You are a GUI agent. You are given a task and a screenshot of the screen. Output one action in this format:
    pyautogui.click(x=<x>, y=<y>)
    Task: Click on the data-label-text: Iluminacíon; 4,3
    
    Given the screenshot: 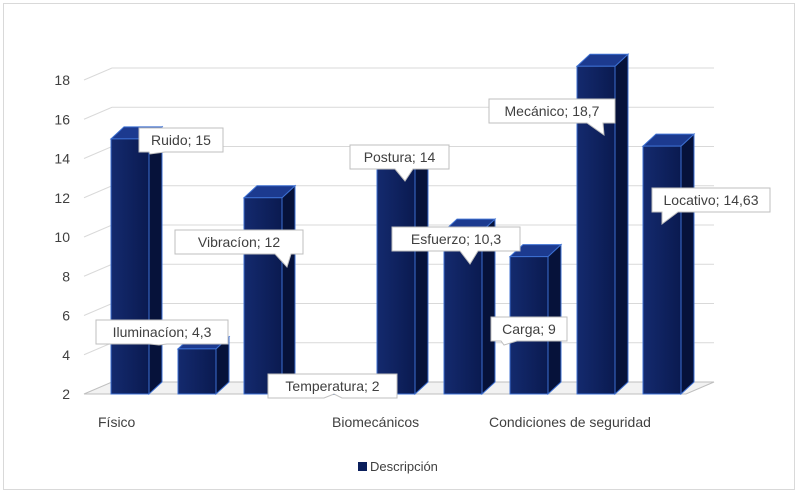 What is the action you would take?
    pyautogui.click(x=162, y=332)
    